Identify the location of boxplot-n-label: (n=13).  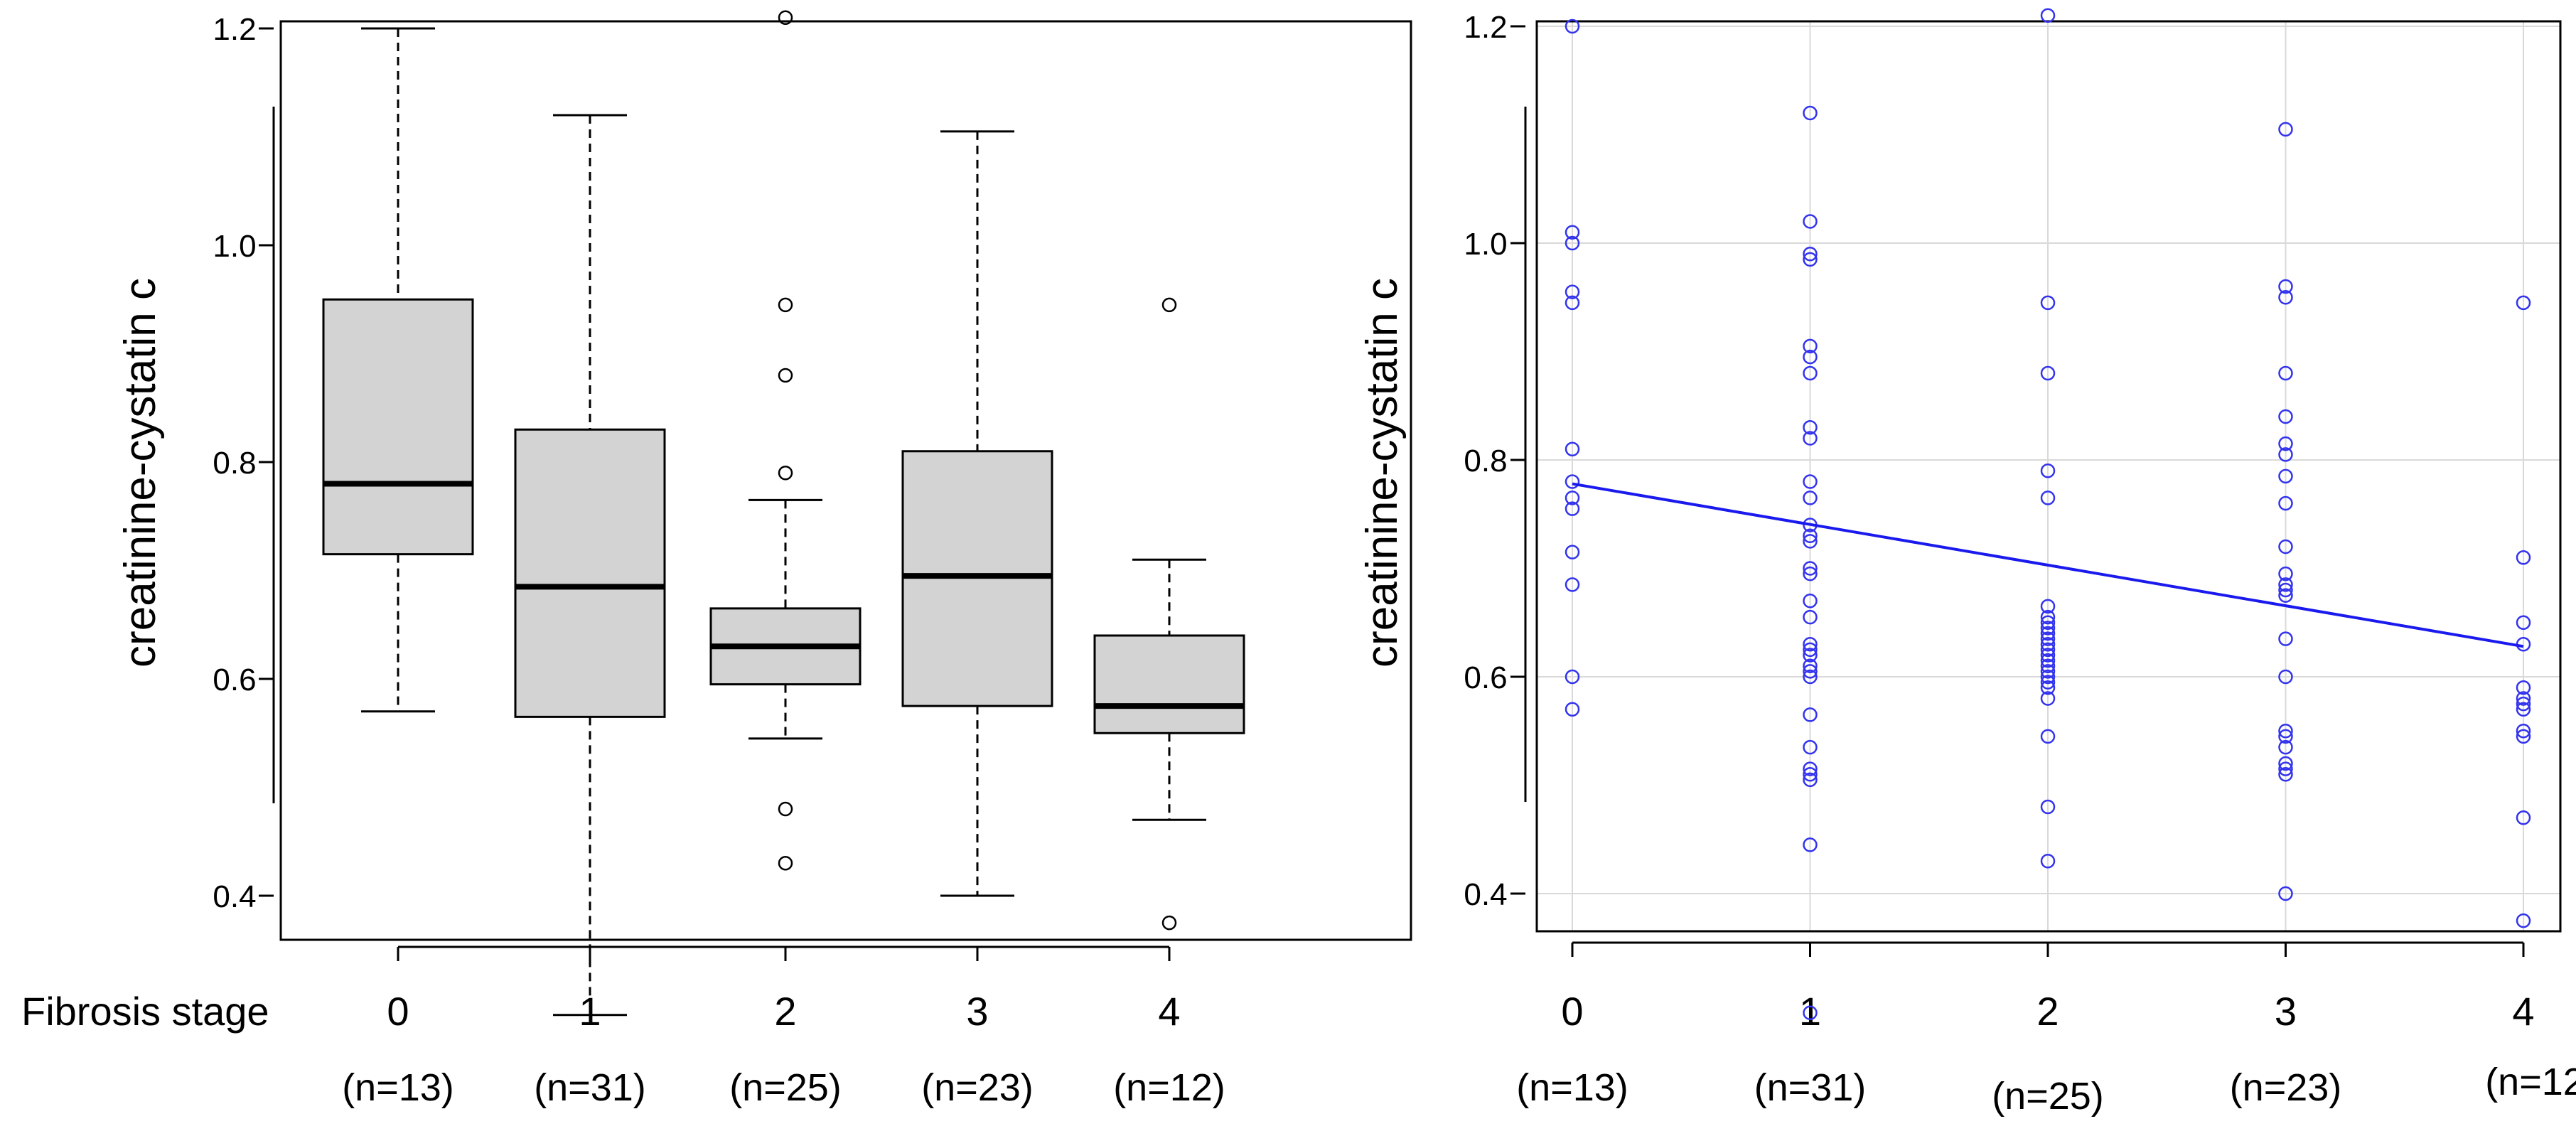
(398, 1088).